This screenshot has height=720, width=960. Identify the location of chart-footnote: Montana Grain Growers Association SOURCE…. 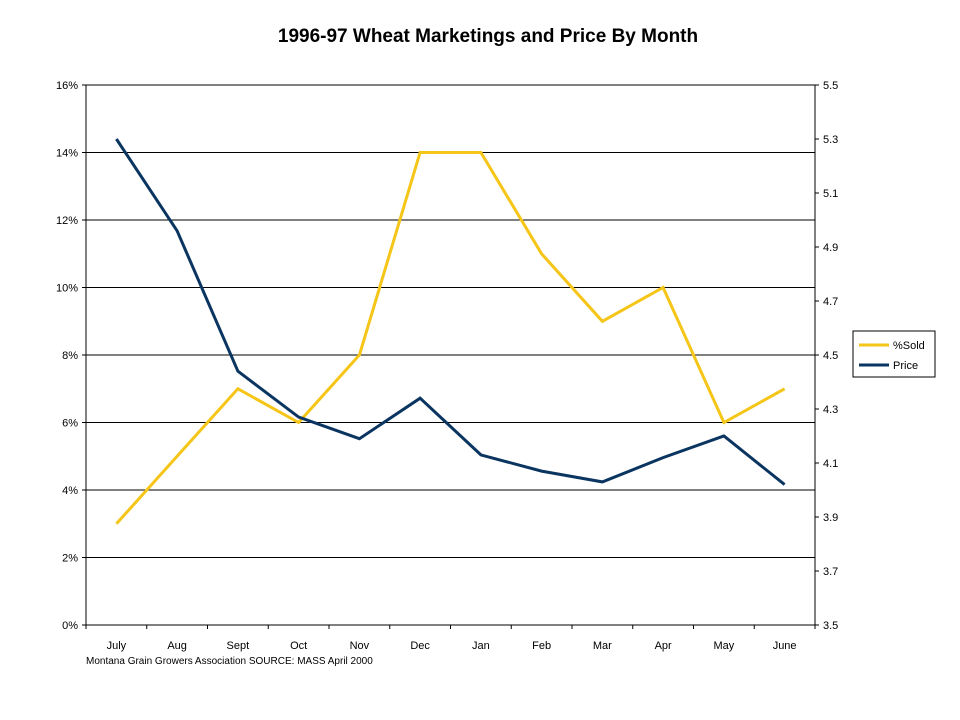
(229, 661).